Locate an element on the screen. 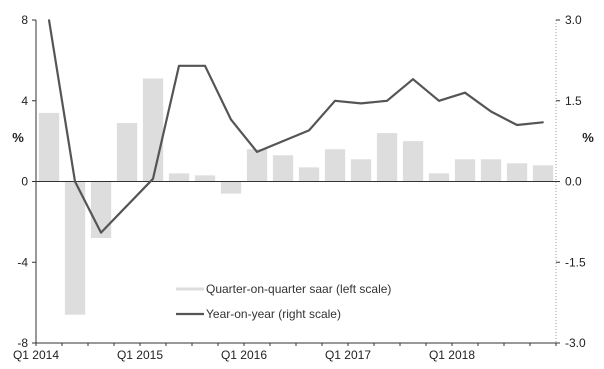  left-axis-ticks: 8 4 0 -4 -8 is located at coordinates (26, 181).